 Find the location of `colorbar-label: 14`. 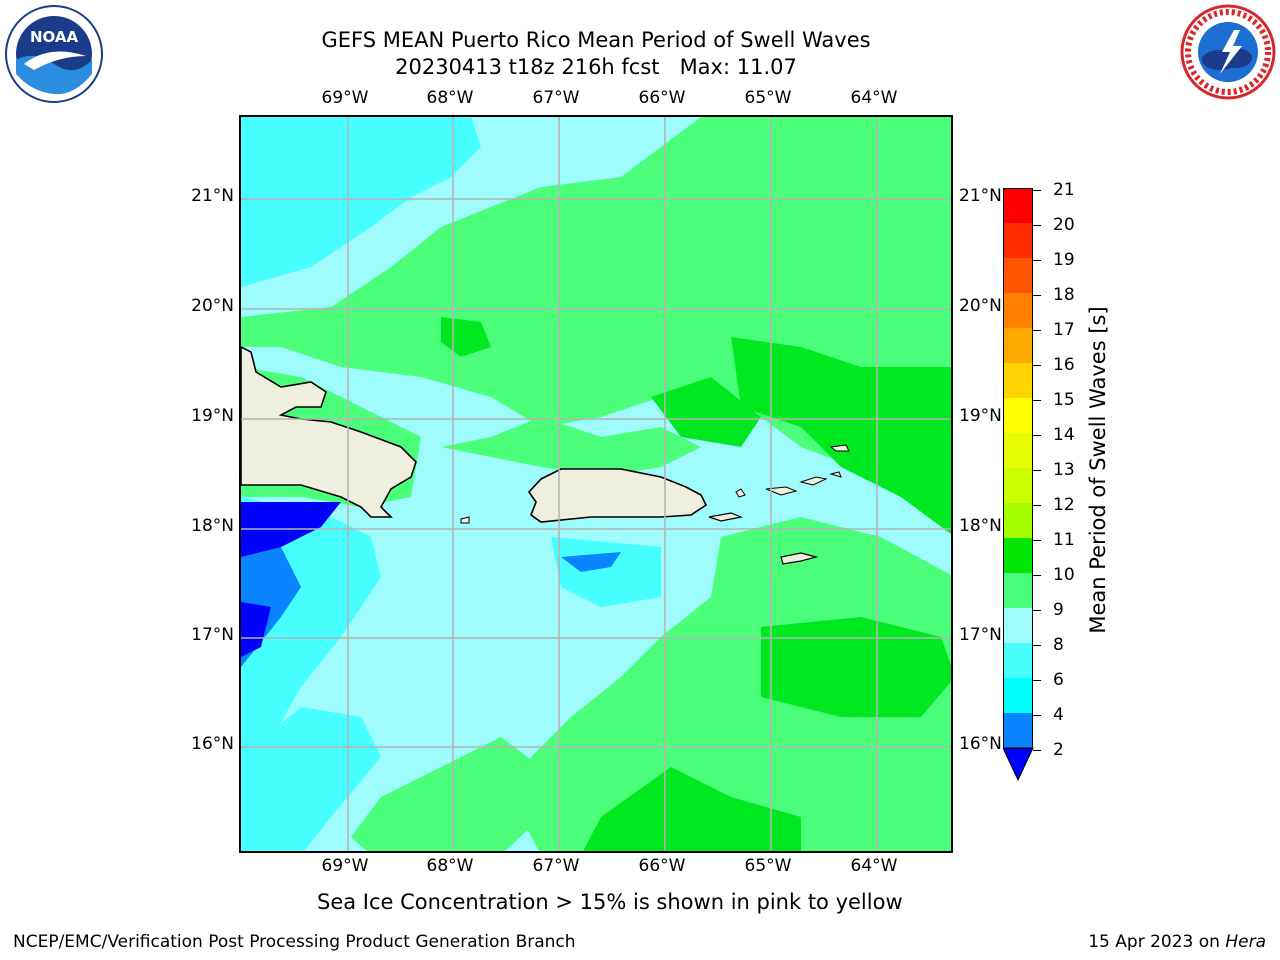

colorbar-label: 14 is located at coordinates (1064, 435).